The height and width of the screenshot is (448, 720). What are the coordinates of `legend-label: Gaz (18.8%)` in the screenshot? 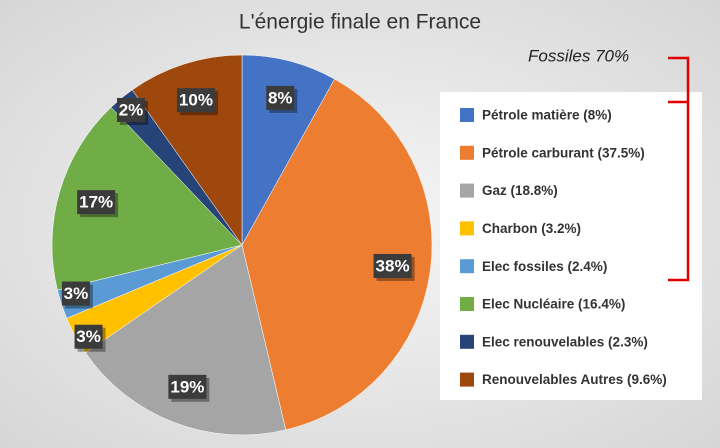 It's located at (520, 190).